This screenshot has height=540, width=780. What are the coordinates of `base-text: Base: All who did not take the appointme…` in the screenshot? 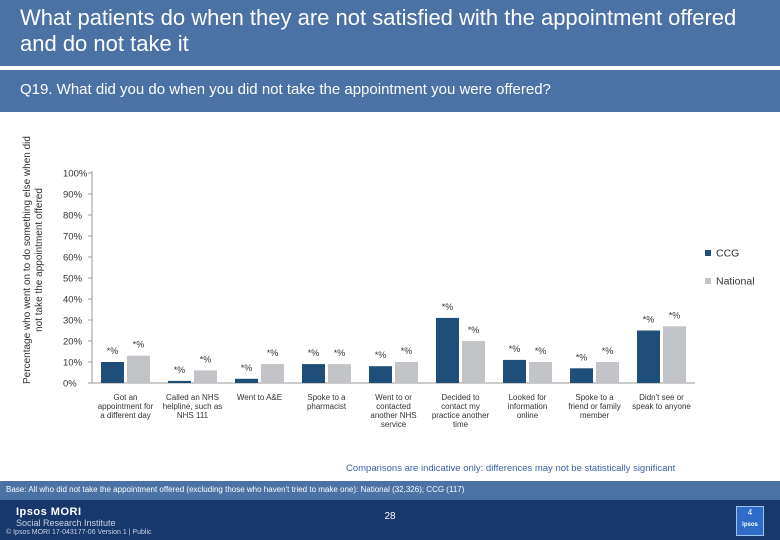 It's located at (235, 489).